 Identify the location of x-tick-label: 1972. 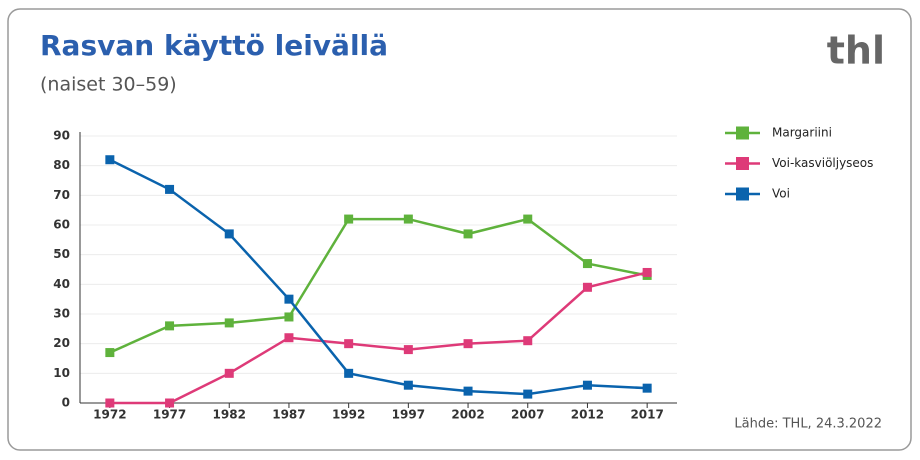
(109, 415).